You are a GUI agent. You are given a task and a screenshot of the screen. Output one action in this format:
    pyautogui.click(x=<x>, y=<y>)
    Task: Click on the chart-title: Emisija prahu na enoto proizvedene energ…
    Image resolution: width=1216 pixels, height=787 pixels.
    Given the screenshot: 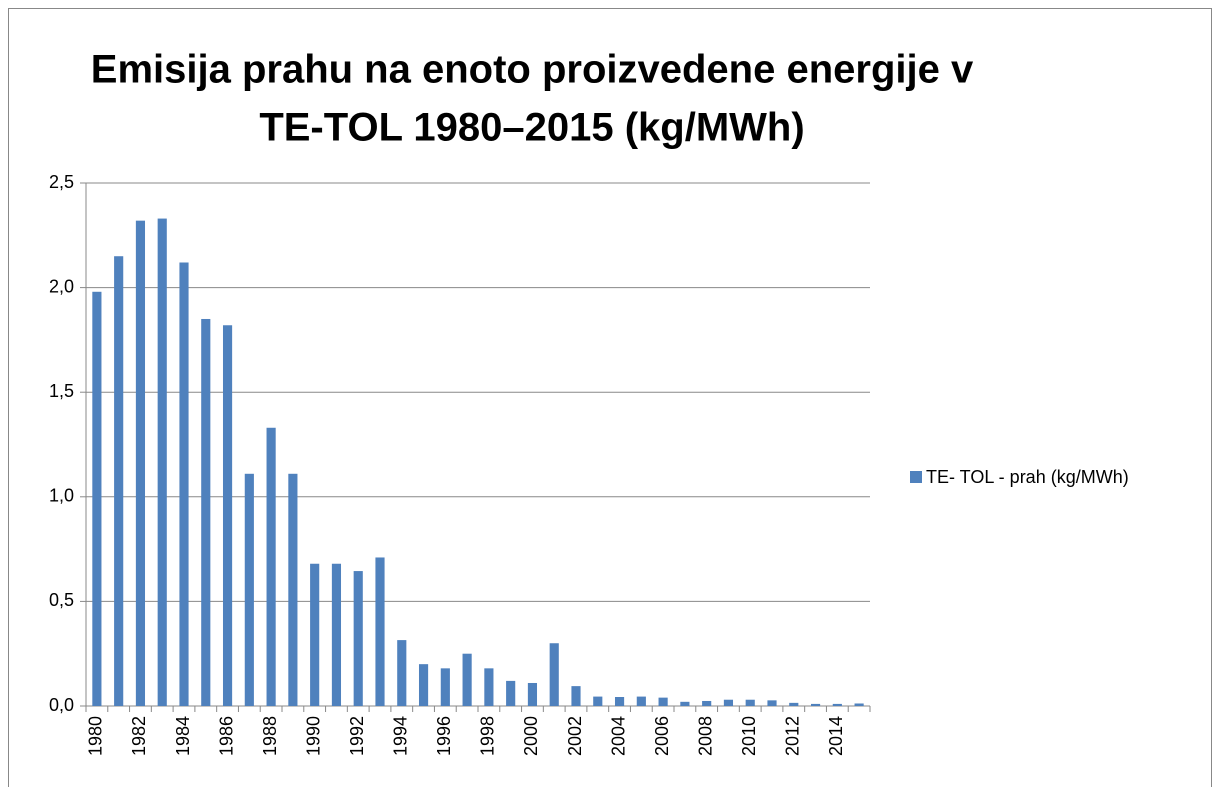 What is the action you would take?
    pyautogui.click(x=532, y=70)
    